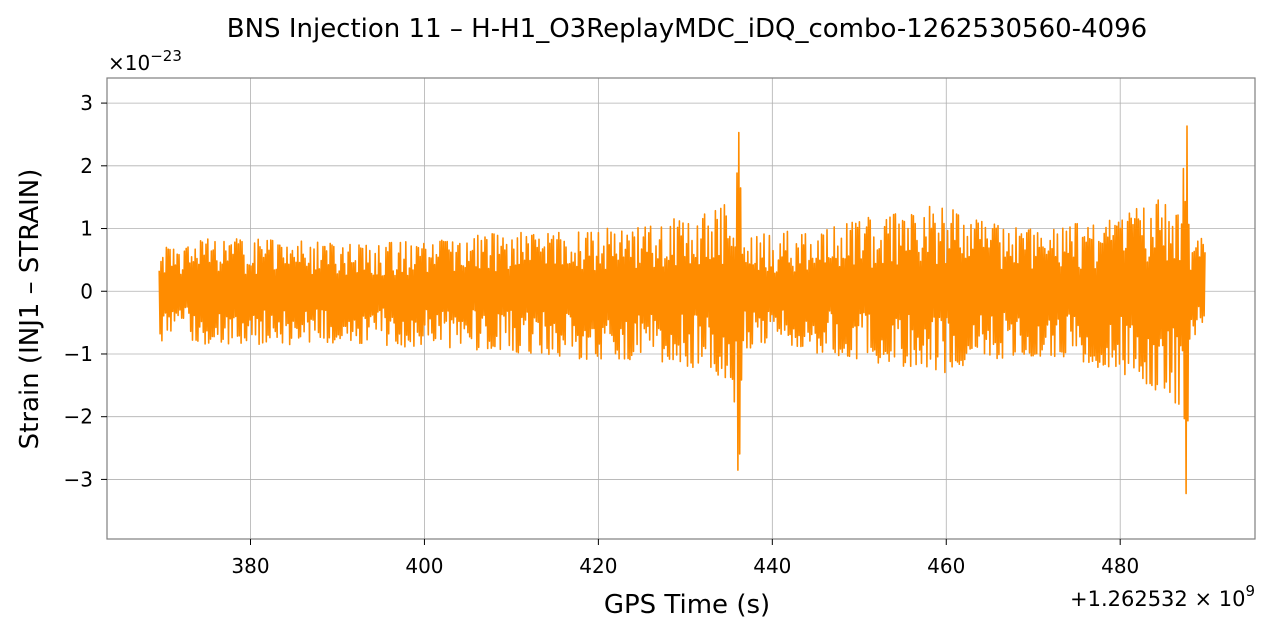 Image resolution: width=1283 pixels, height=633 pixels. I want to click on y-multiplier-exponent: −23, so click(166, 56).